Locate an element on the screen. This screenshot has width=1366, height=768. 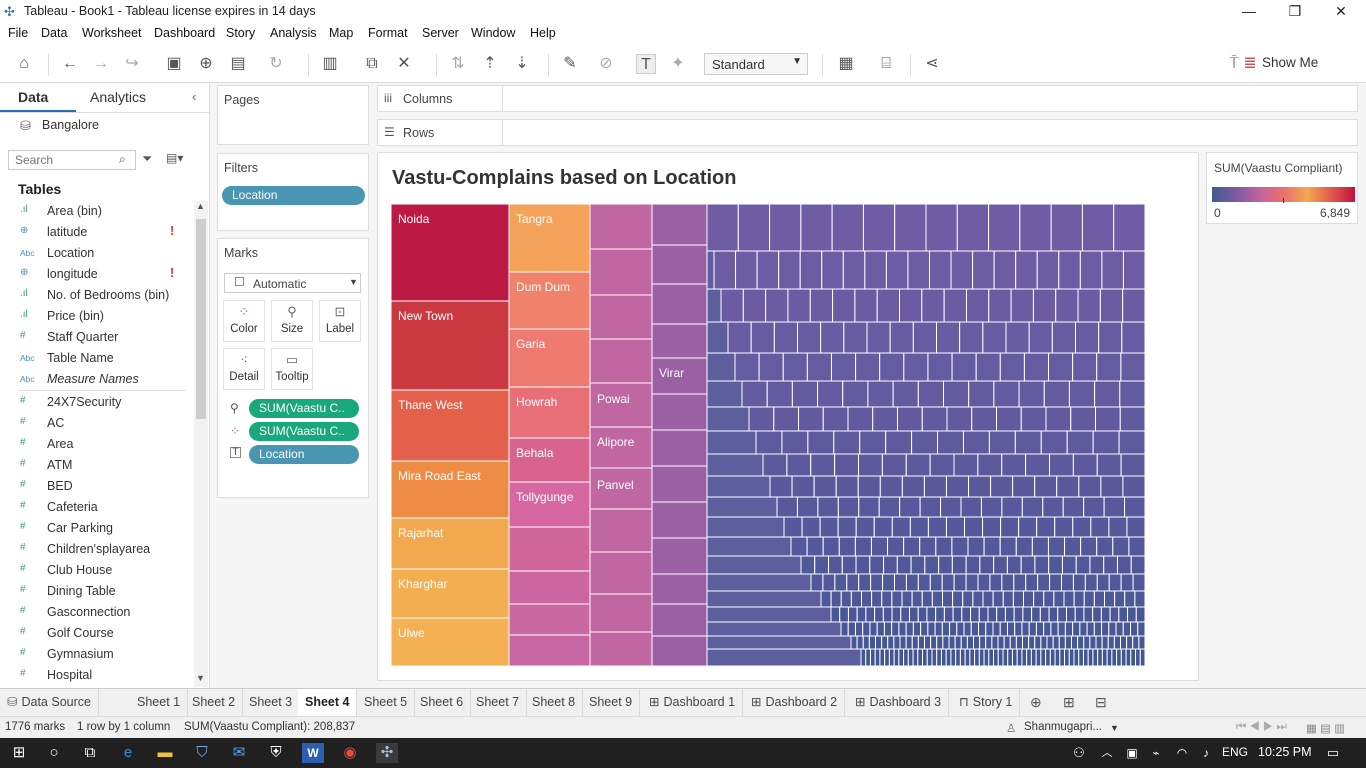
field-item: # Car Parking is located at coordinates (95, 528).